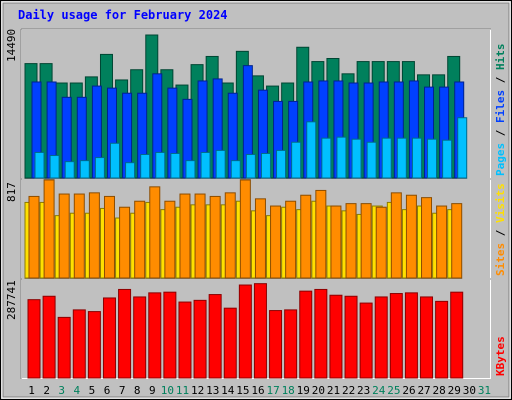  What do you see at coordinates (348, 390) in the screenshot?
I see `x-tick-day-22: 22` at bounding box center [348, 390].